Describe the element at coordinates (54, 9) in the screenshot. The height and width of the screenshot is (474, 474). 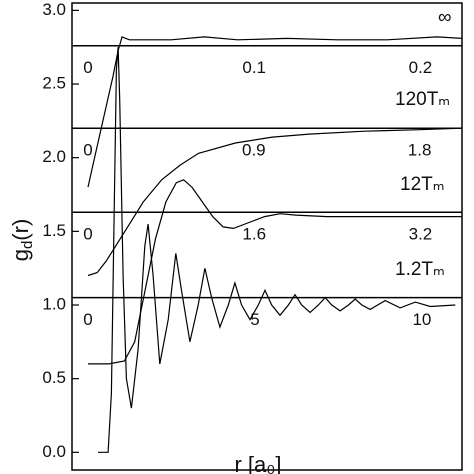
I see `y-tick-label: 3.0` at that location.